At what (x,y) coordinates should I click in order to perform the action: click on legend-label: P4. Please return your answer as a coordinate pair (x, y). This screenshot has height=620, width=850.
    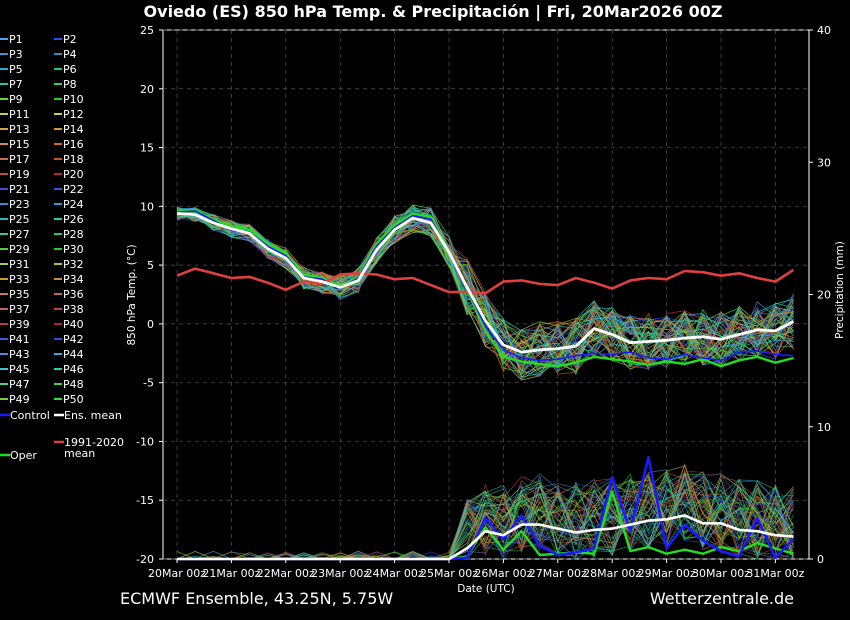
    Looking at the image, I should click on (70, 54).